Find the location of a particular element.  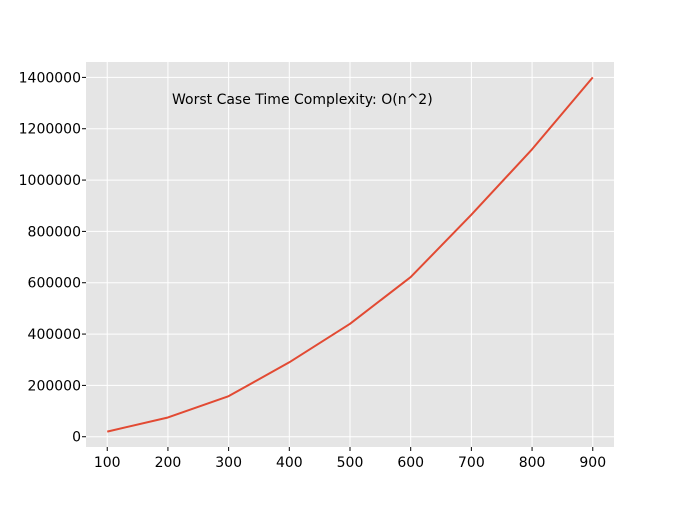

x-tick-label: 900 is located at coordinates (592, 463).